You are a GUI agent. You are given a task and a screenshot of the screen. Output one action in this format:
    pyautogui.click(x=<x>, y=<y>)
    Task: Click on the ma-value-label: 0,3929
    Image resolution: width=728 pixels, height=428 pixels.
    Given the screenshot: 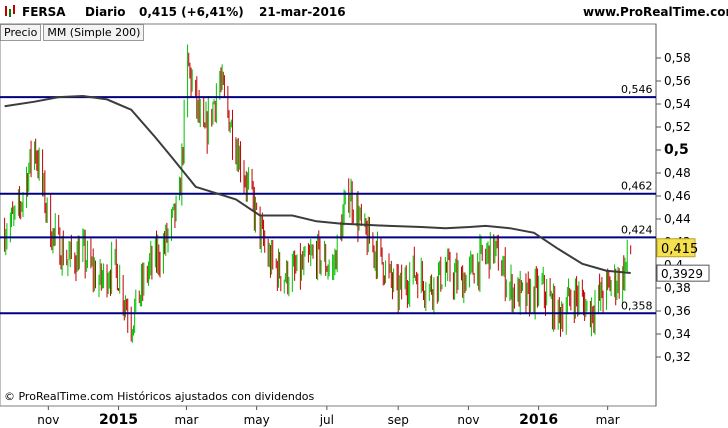 What is the action you would take?
    pyautogui.click(x=682, y=274)
    